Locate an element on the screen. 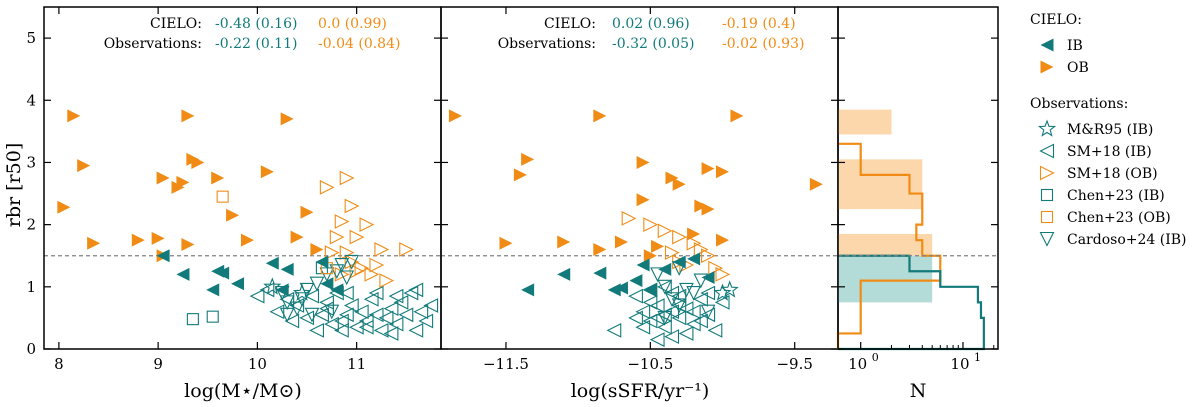 The image size is (1200, 407). legend-obs-sm-ib: SM+18 (IB) is located at coordinates (1109, 152).